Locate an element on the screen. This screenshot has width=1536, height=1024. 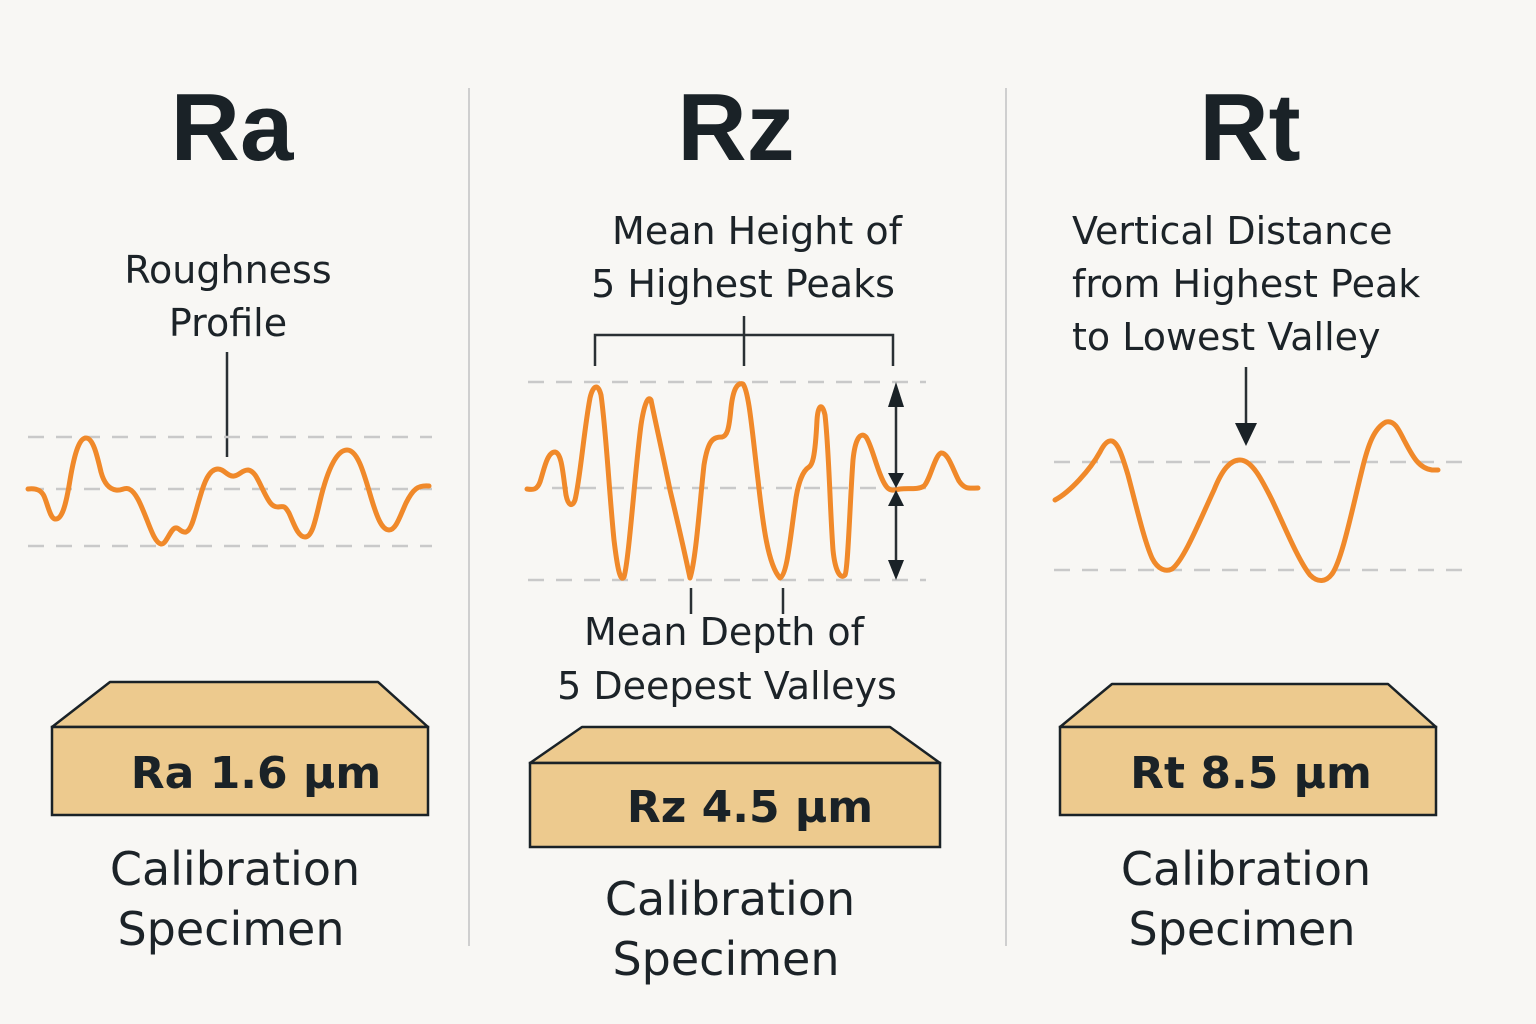
specimen-value-label: Rz 4.5 µm is located at coordinates (750, 807).